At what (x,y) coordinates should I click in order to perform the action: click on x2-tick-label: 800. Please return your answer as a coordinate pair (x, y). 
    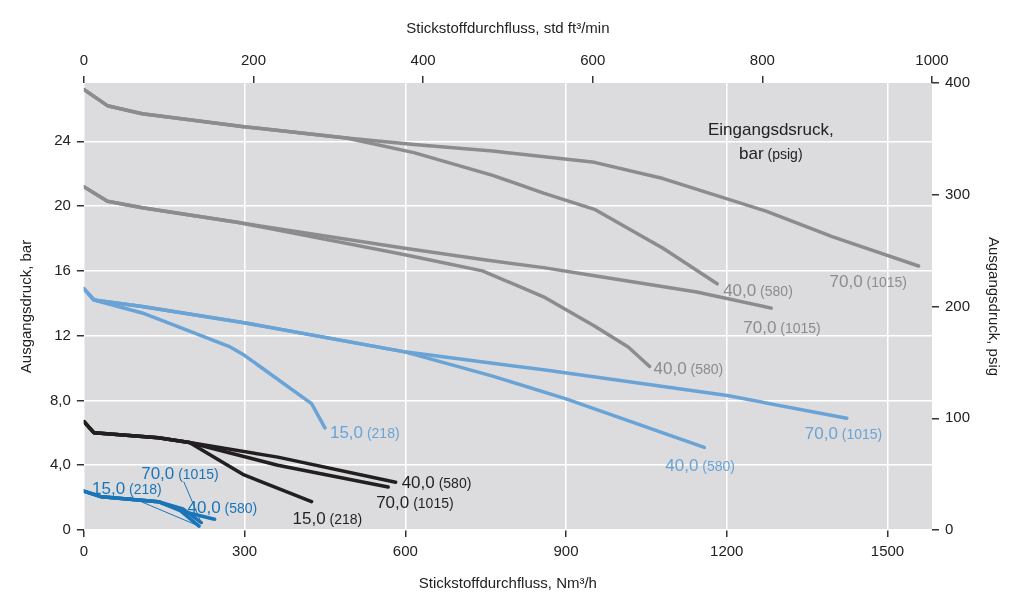
    Looking at the image, I should click on (762, 60).